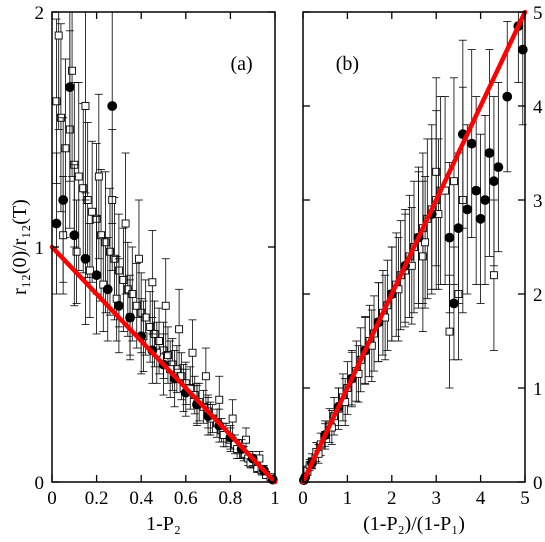 This screenshot has width=545, height=542. Describe the element at coordinates (141, 498) in the screenshot. I see `x-tick-label: 0.4` at that location.